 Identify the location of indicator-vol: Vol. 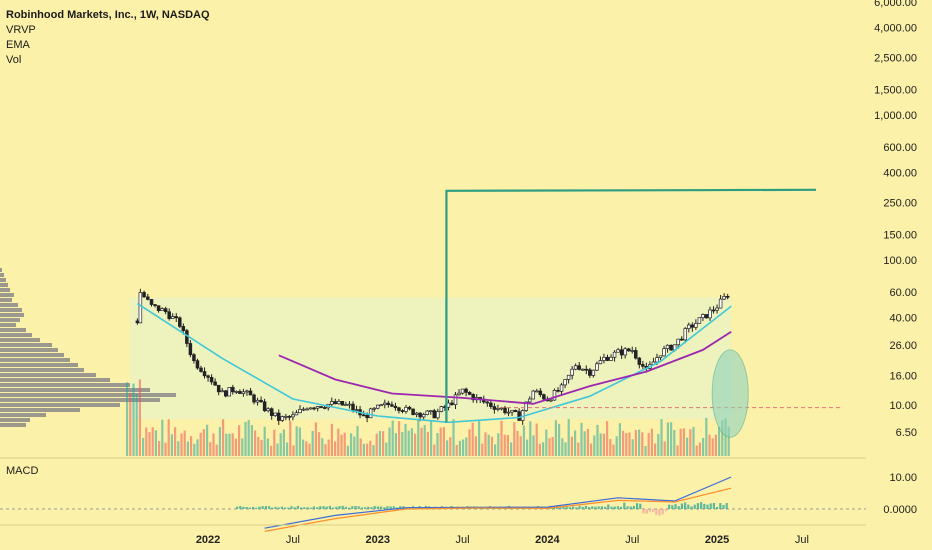
(14, 60).